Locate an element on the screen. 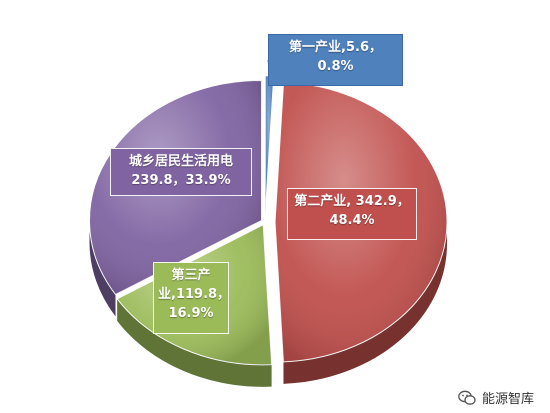  data-label-secondary-industry: 第二产业, 342.9， 48.4% is located at coordinates (352, 214).